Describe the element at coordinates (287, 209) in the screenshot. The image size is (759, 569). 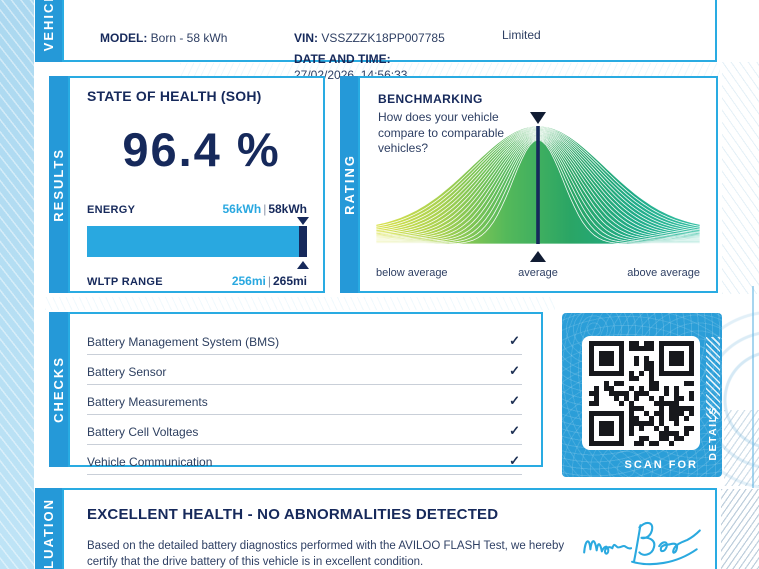
I see `energy-original: 58kWh` at that location.